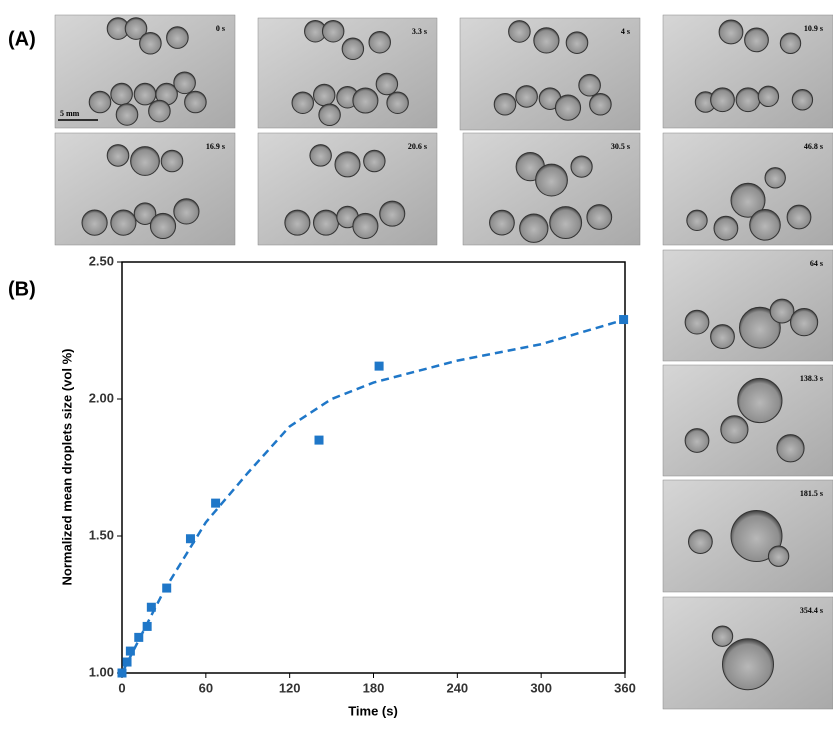 The height and width of the screenshot is (729, 833). Describe the element at coordinates (620, 146) in the screenshot. I see `time-label: 30.5 s` at that location.